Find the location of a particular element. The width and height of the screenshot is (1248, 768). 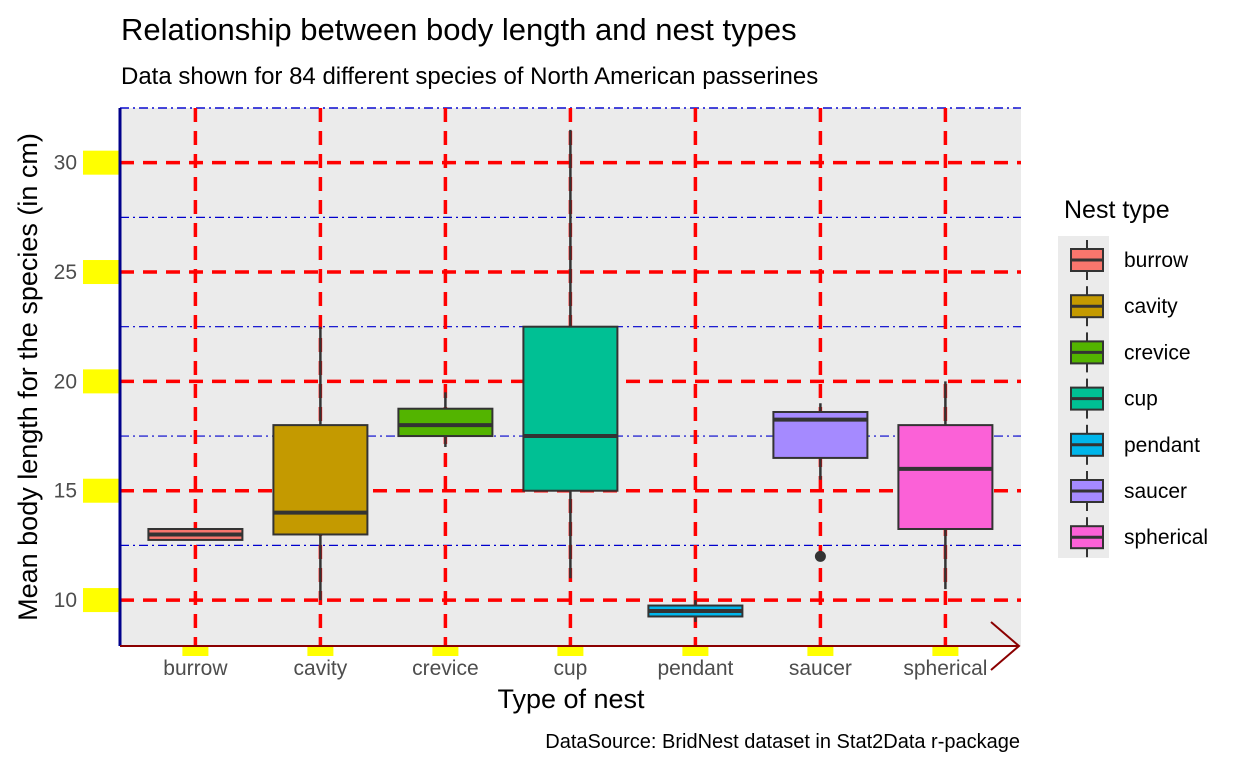

x-tick-label: burrow is located at coordinates (195, 668).